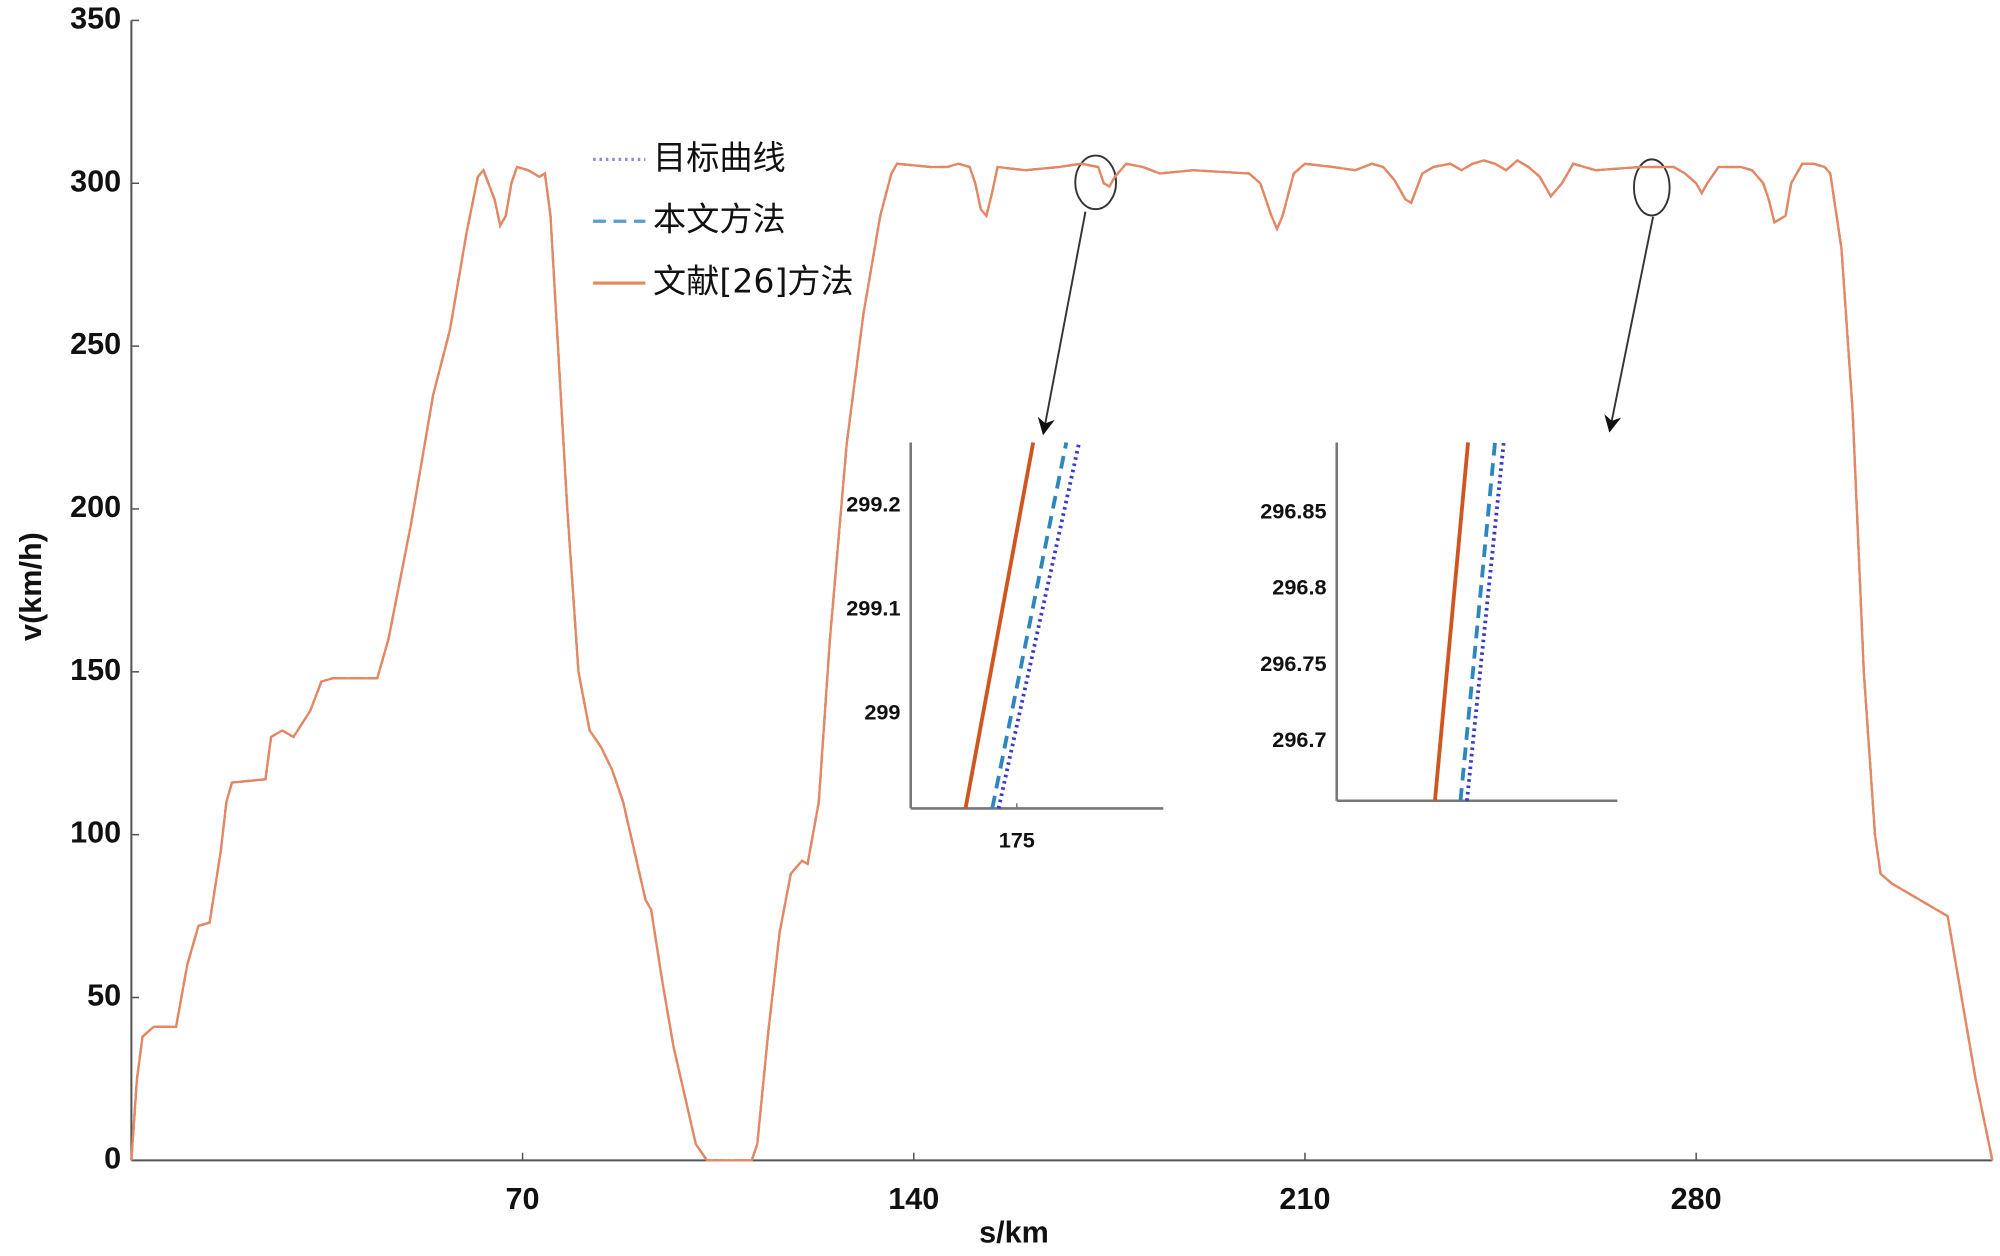  What do you see at coordinates (95, 344) in the screenshot?
I see `y-tick-label: 250` at bounding box center [95, 344].